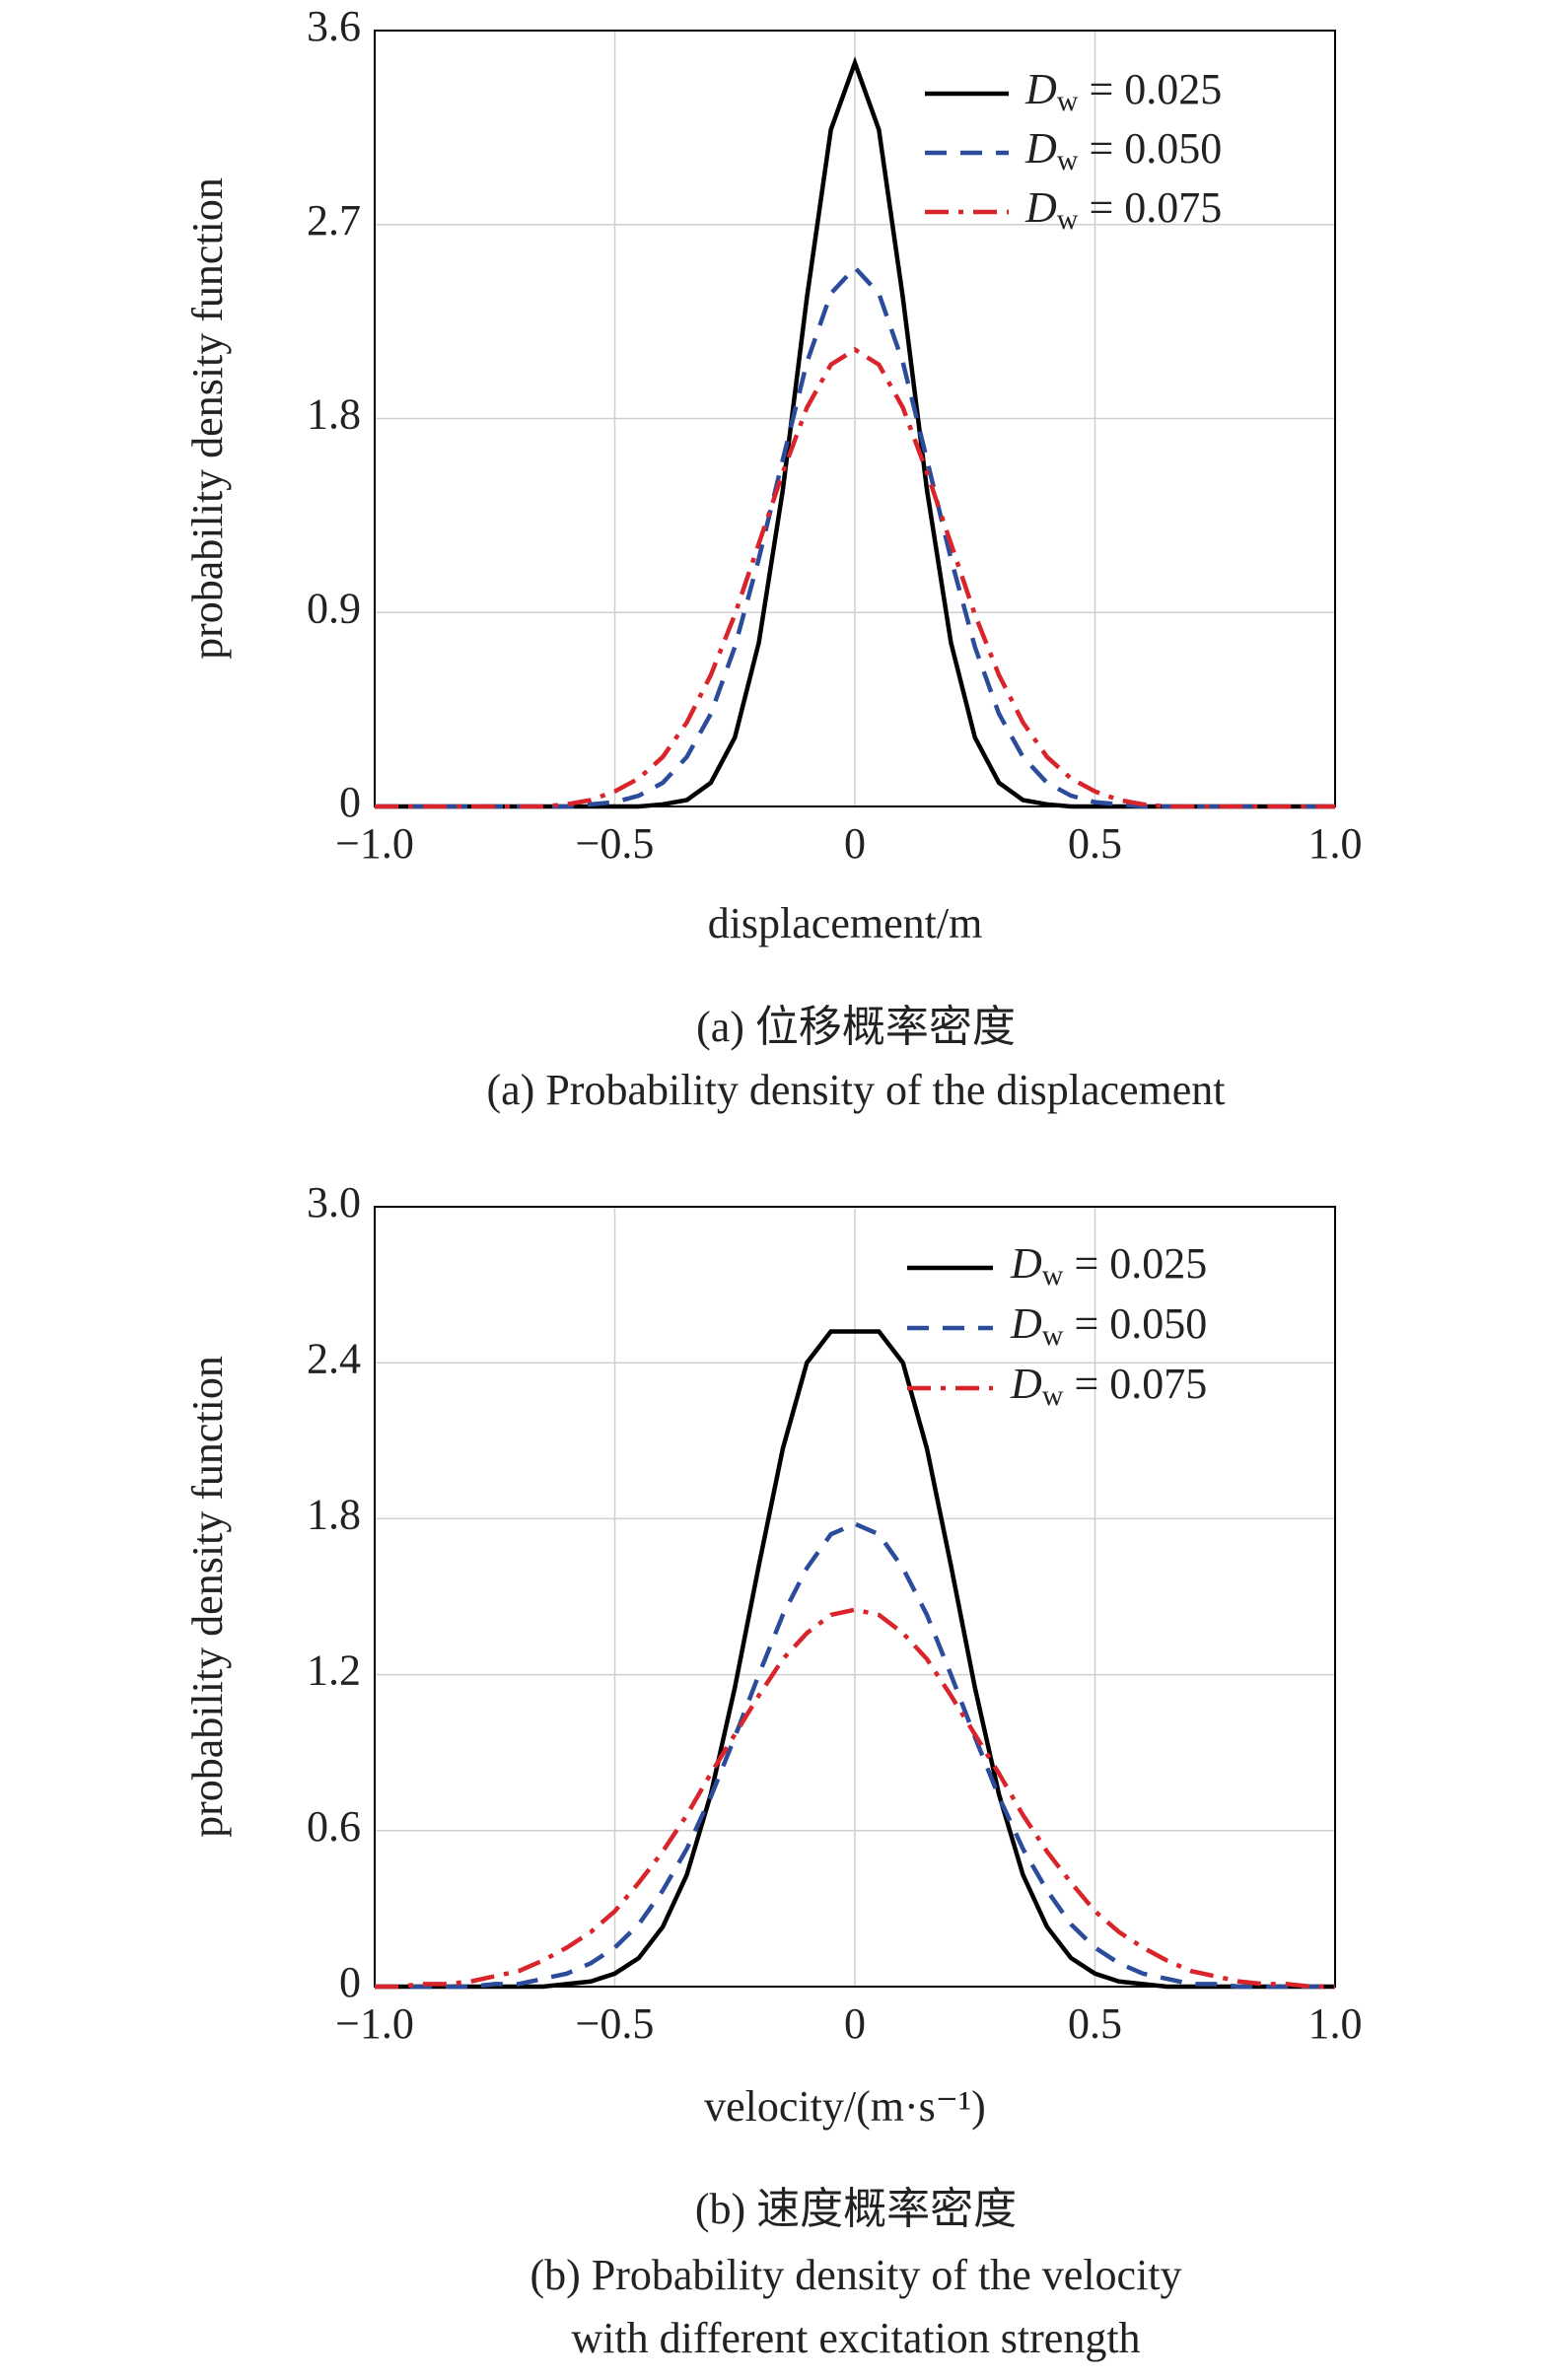 This screenshot has width=1553, height=2380. What do you see at coordinates (334, 608) in the screenshot?
I see `y-tick-label: 0.9` at bounding box center [334, 608].